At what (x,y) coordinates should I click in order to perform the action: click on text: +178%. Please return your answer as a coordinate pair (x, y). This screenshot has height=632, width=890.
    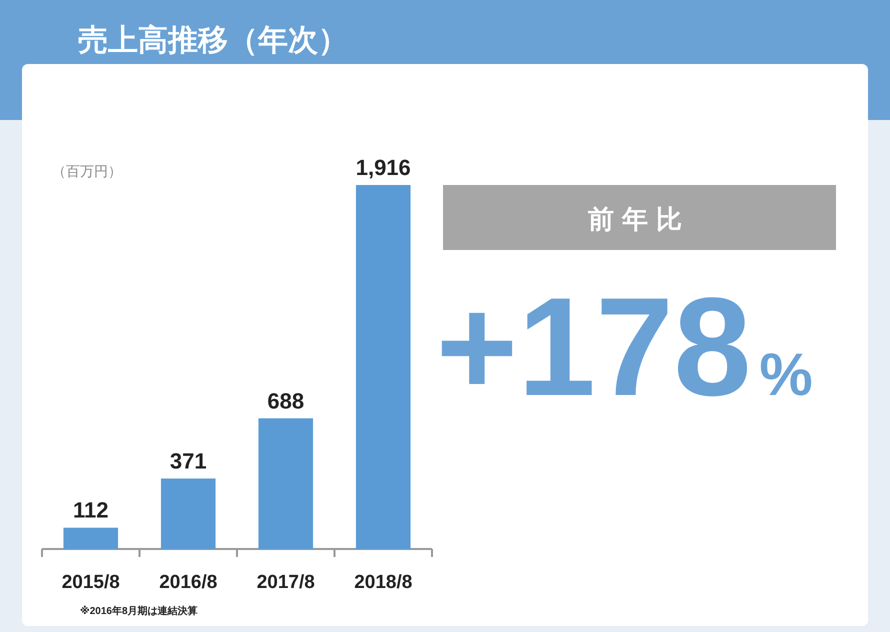
    Looking at the image, I should click on (624, 346).